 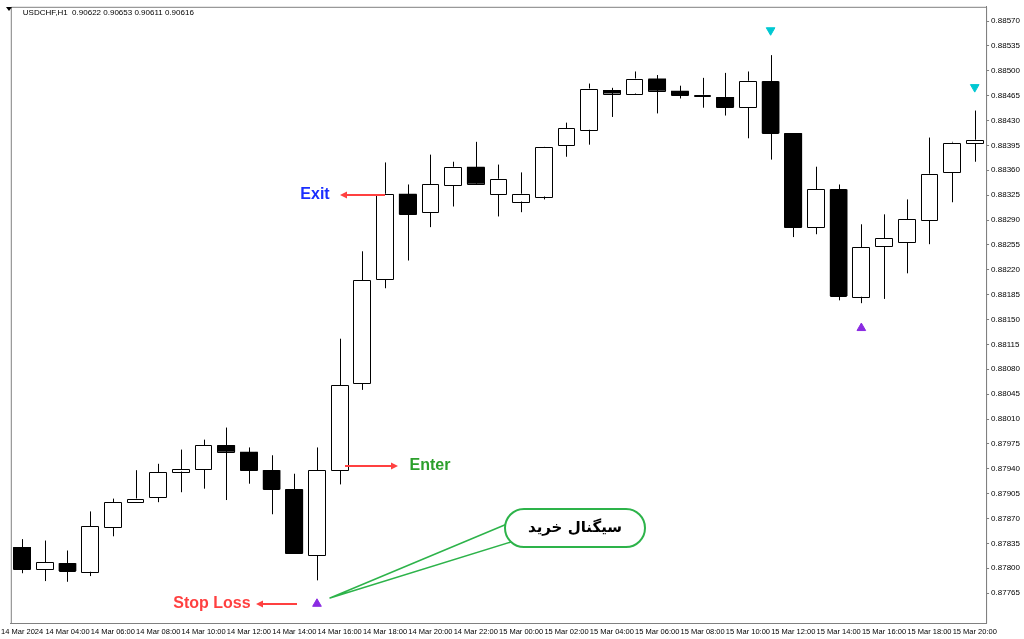 What do you see at coordinates (1006, 518) in the screenshot?
I see `y-tick-label: 0.87870` at bounding box center [1006, 518].